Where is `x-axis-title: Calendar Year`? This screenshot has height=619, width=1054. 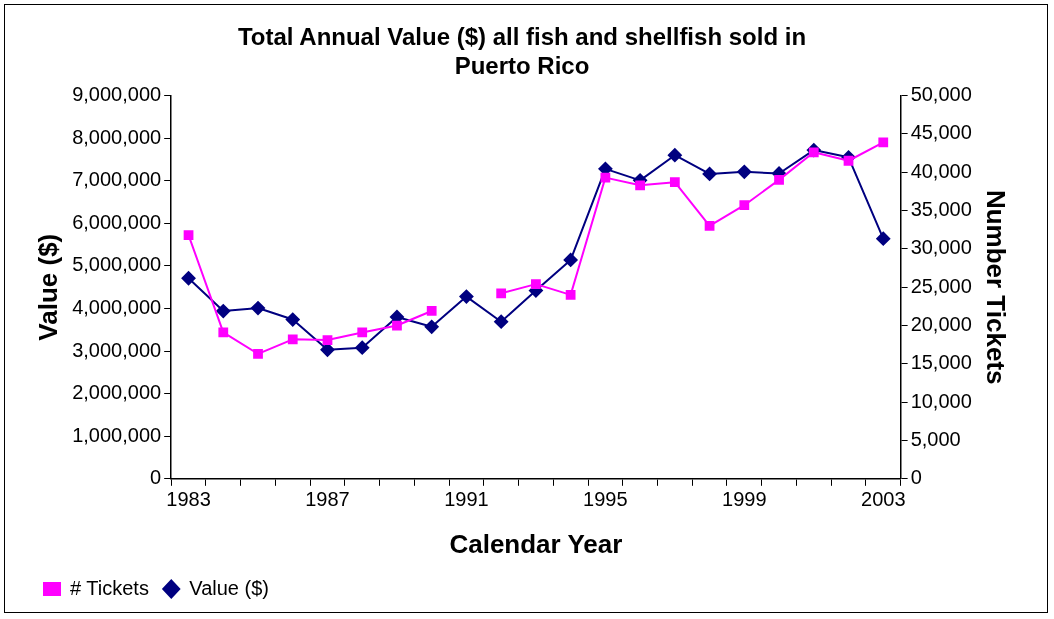
x-axis-title: Calendar Year is located at coordinates (536, 543).